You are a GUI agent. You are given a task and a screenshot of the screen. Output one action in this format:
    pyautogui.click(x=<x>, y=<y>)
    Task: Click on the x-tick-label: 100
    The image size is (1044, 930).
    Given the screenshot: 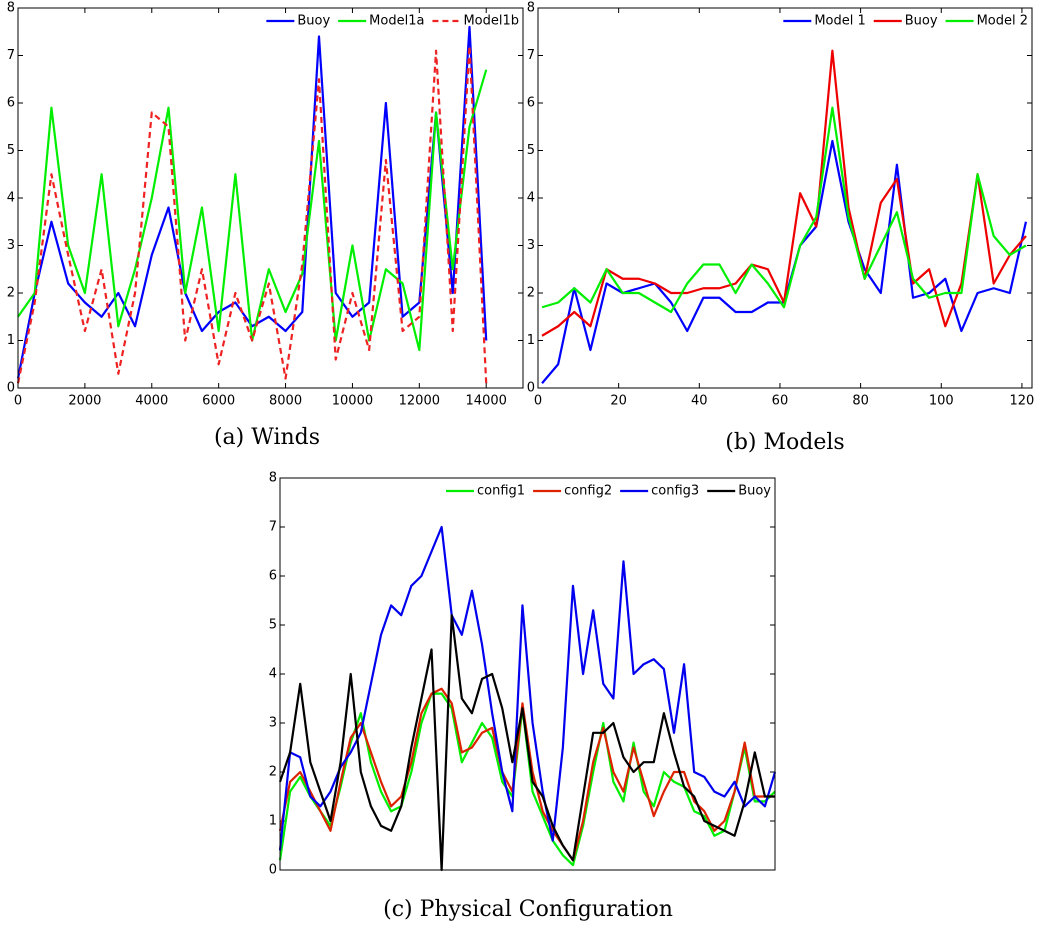 What is the action you would take?
    pyautogui.click(x=941, y=401)
    